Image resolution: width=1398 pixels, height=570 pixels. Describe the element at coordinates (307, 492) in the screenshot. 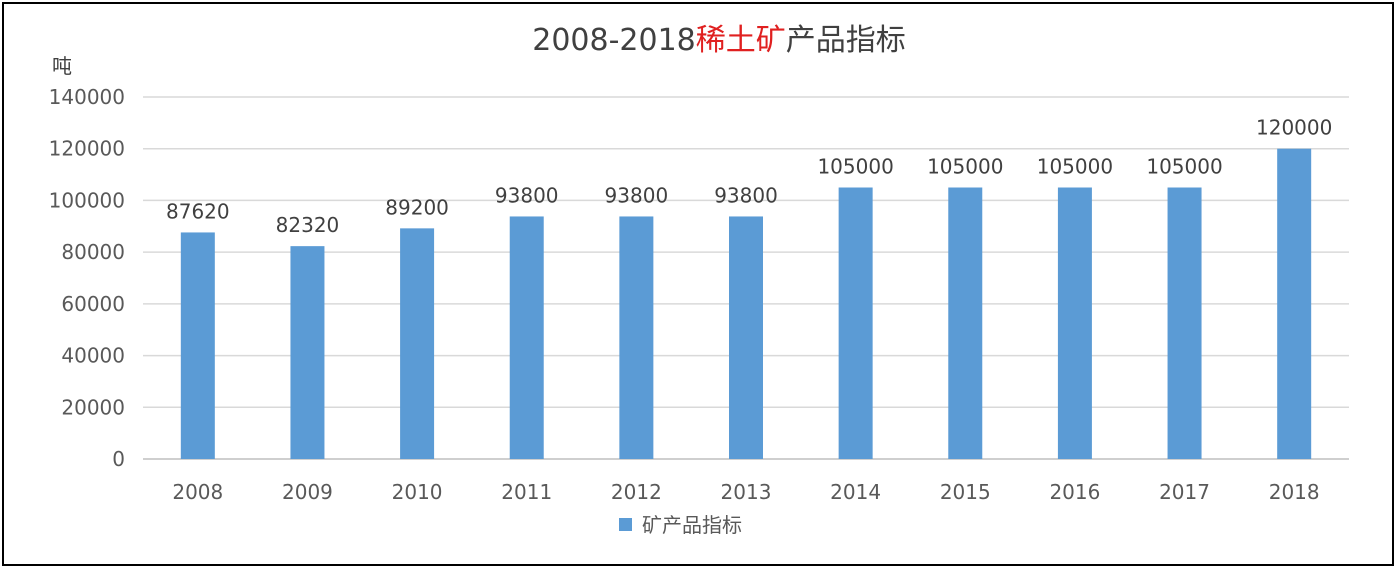

I see `x-tick-label: 2009` at that location.